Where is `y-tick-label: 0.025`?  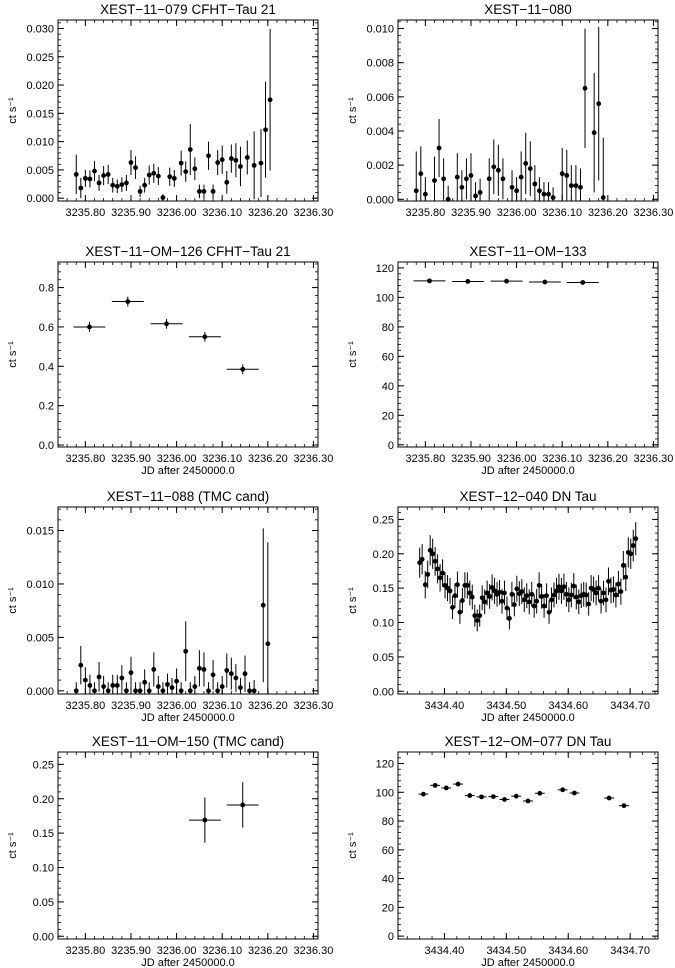 y-tick-label: 0.025 is located at coordinates (40, 58).